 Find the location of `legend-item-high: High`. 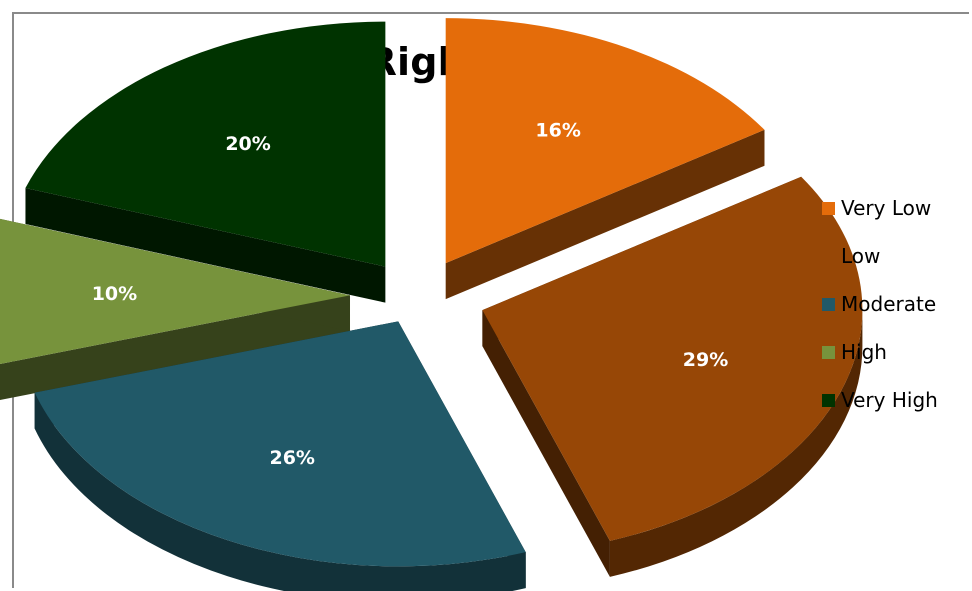

legend-item-high: High is located at coordinates (880, 352).